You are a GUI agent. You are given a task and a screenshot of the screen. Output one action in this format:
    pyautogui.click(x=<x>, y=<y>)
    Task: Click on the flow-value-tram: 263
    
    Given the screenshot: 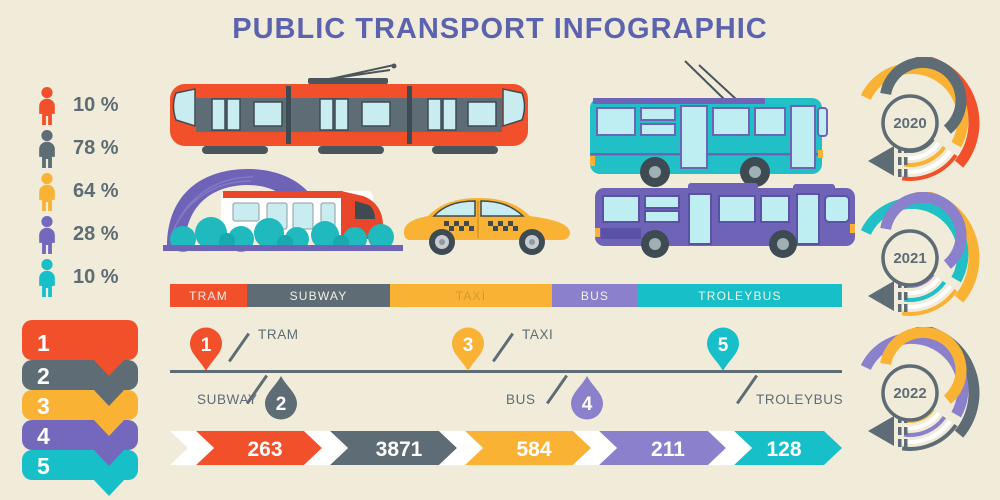 What is the action you would take?
    pyautogui.click(x=264, y=449)
    